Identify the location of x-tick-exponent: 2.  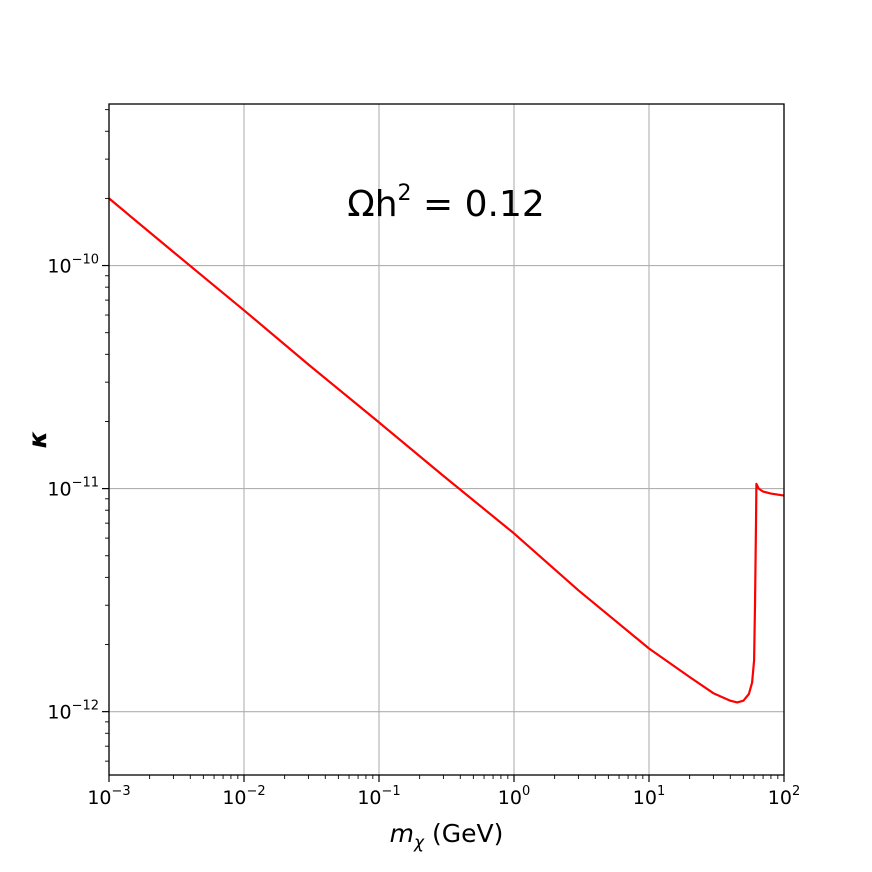
(796, 791).